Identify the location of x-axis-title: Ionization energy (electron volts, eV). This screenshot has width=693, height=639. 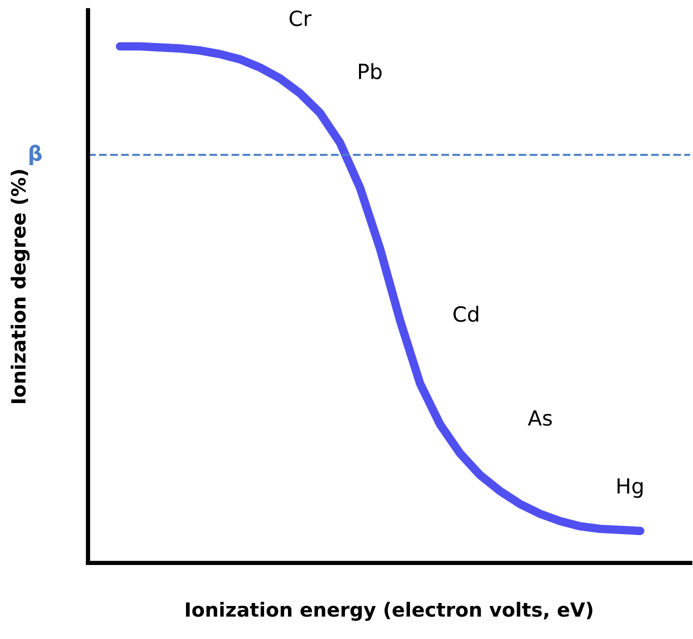
(389, 611).